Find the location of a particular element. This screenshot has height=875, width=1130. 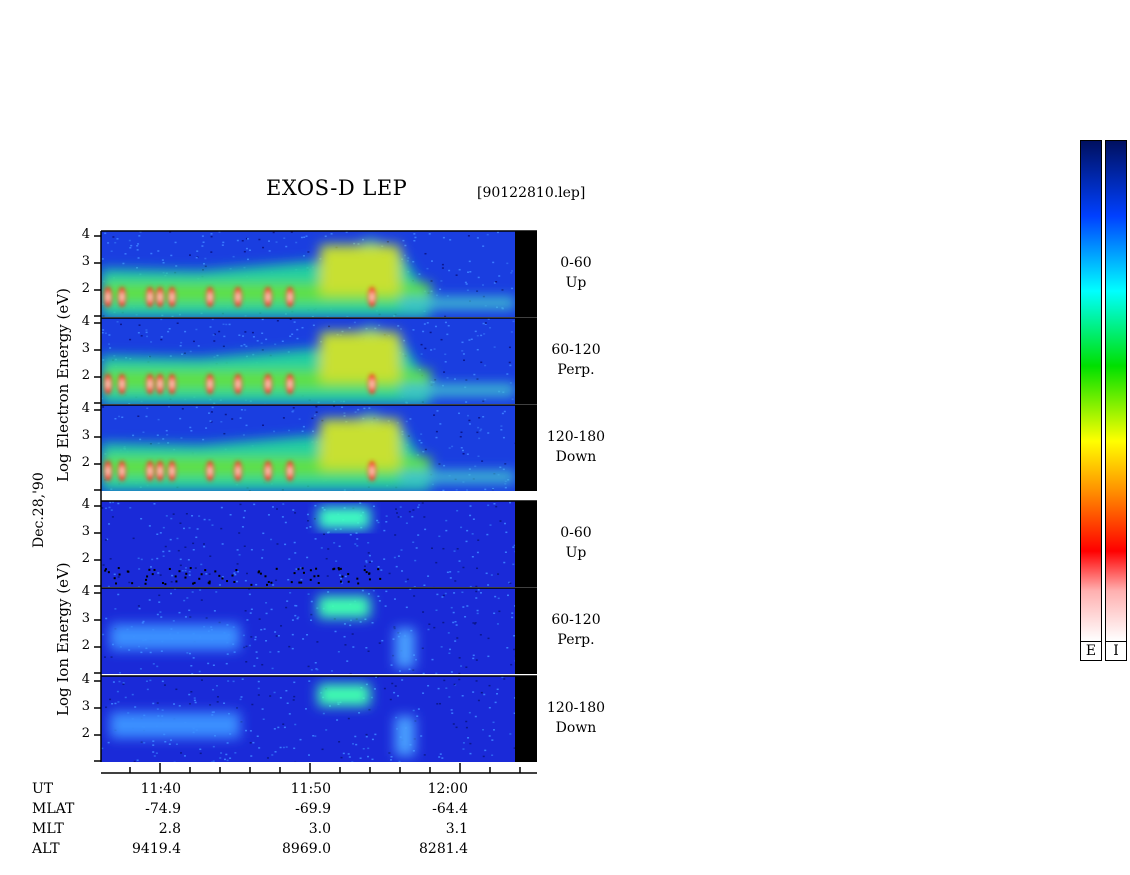

electron-colorbar is located at coordinates (1091, 391).